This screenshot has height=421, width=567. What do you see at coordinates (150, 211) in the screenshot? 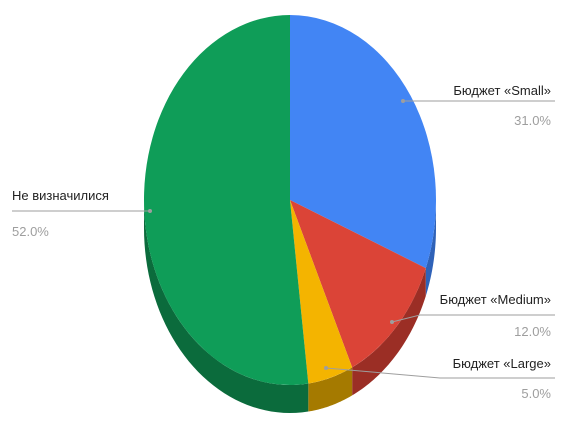
I see `leader-dot-undecided` at bounding box center [150, 211].